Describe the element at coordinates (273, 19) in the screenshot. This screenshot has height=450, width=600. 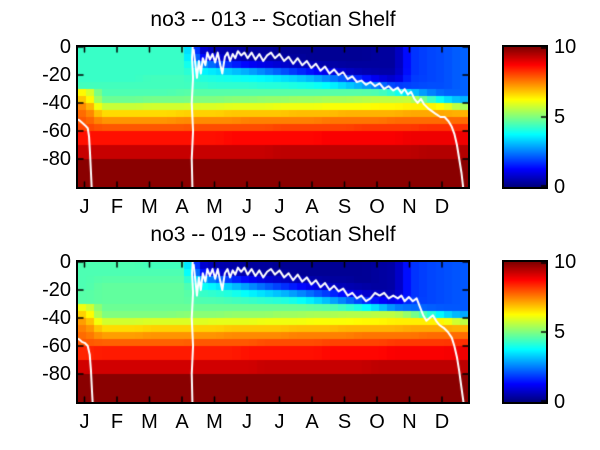
I see `panel-title: no3 -- 013 -- Scotian Shelf` at that location.